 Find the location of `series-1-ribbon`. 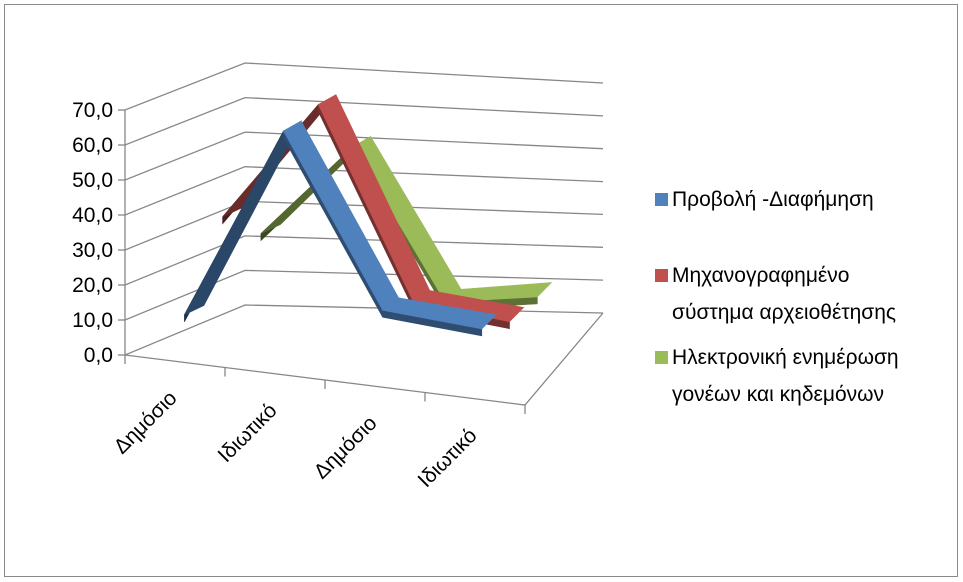

series-1-ribbon is located at coordinates (340, 228).